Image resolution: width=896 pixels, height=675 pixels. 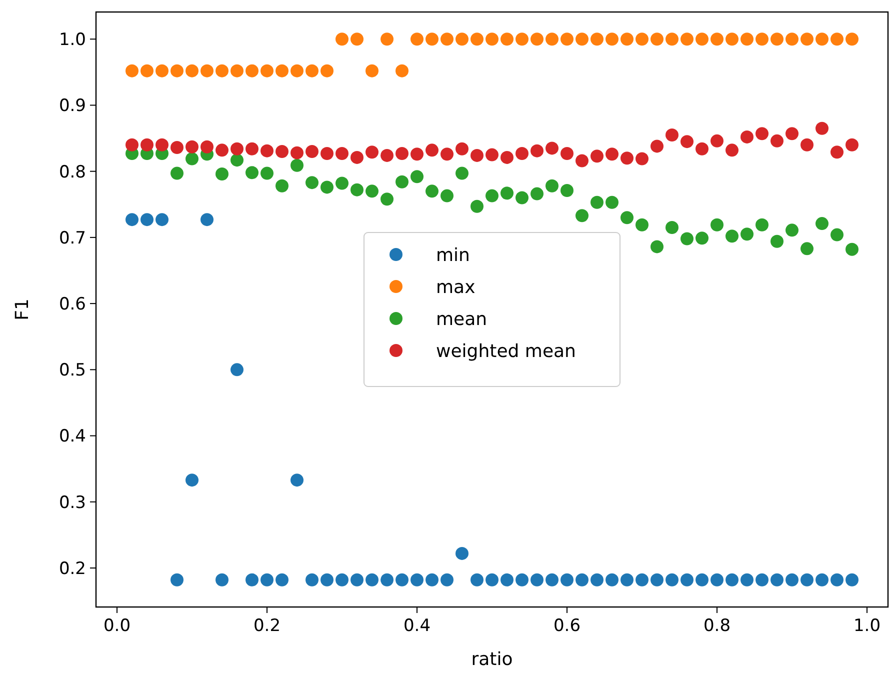 What do you see at coordinates (72, 436) in the screenshot?
I see `y-tick-label: 0.4` at bounding box center [72, 436].